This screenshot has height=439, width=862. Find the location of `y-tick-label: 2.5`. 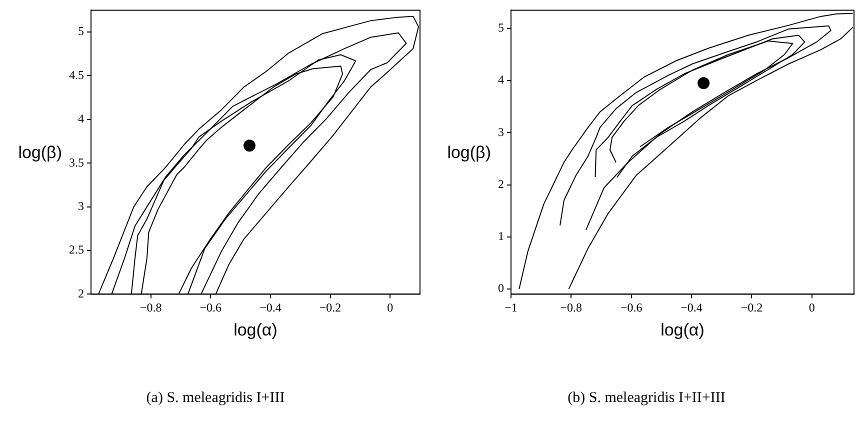

y-tick-label: 2.5 is located at coordinates (76, 249).